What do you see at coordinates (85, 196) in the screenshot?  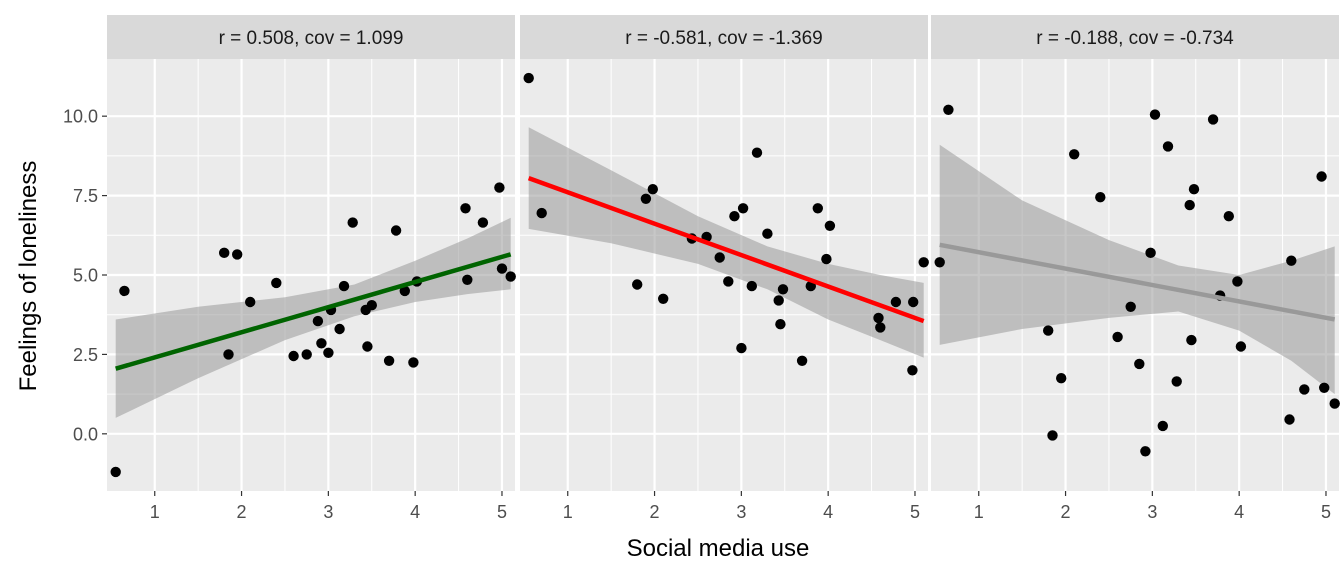 I see `y-tick-label: 7.5` at bounding box center [85, 196].